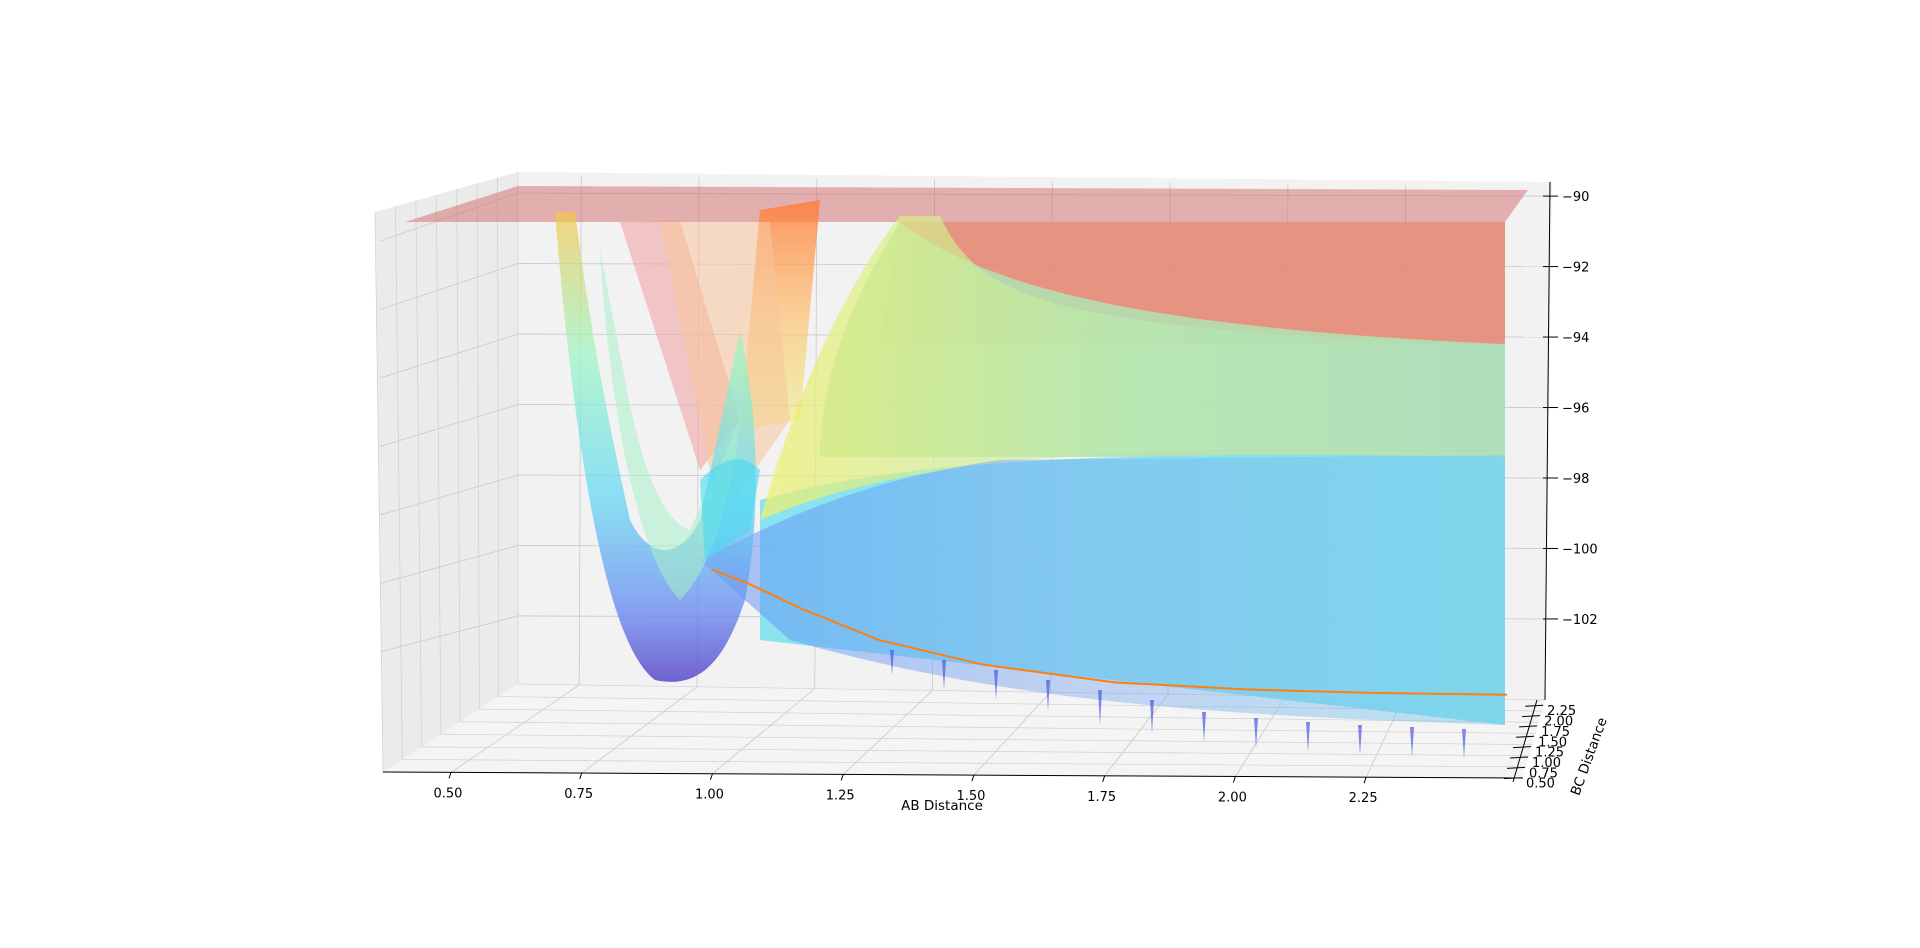 Image resolution: width=1920 pixels, height=948 pixels. What do you see at coordinates (1132, 368) in the screenshot?
I see `surface-sweep` at bounding box center [1132, 368].